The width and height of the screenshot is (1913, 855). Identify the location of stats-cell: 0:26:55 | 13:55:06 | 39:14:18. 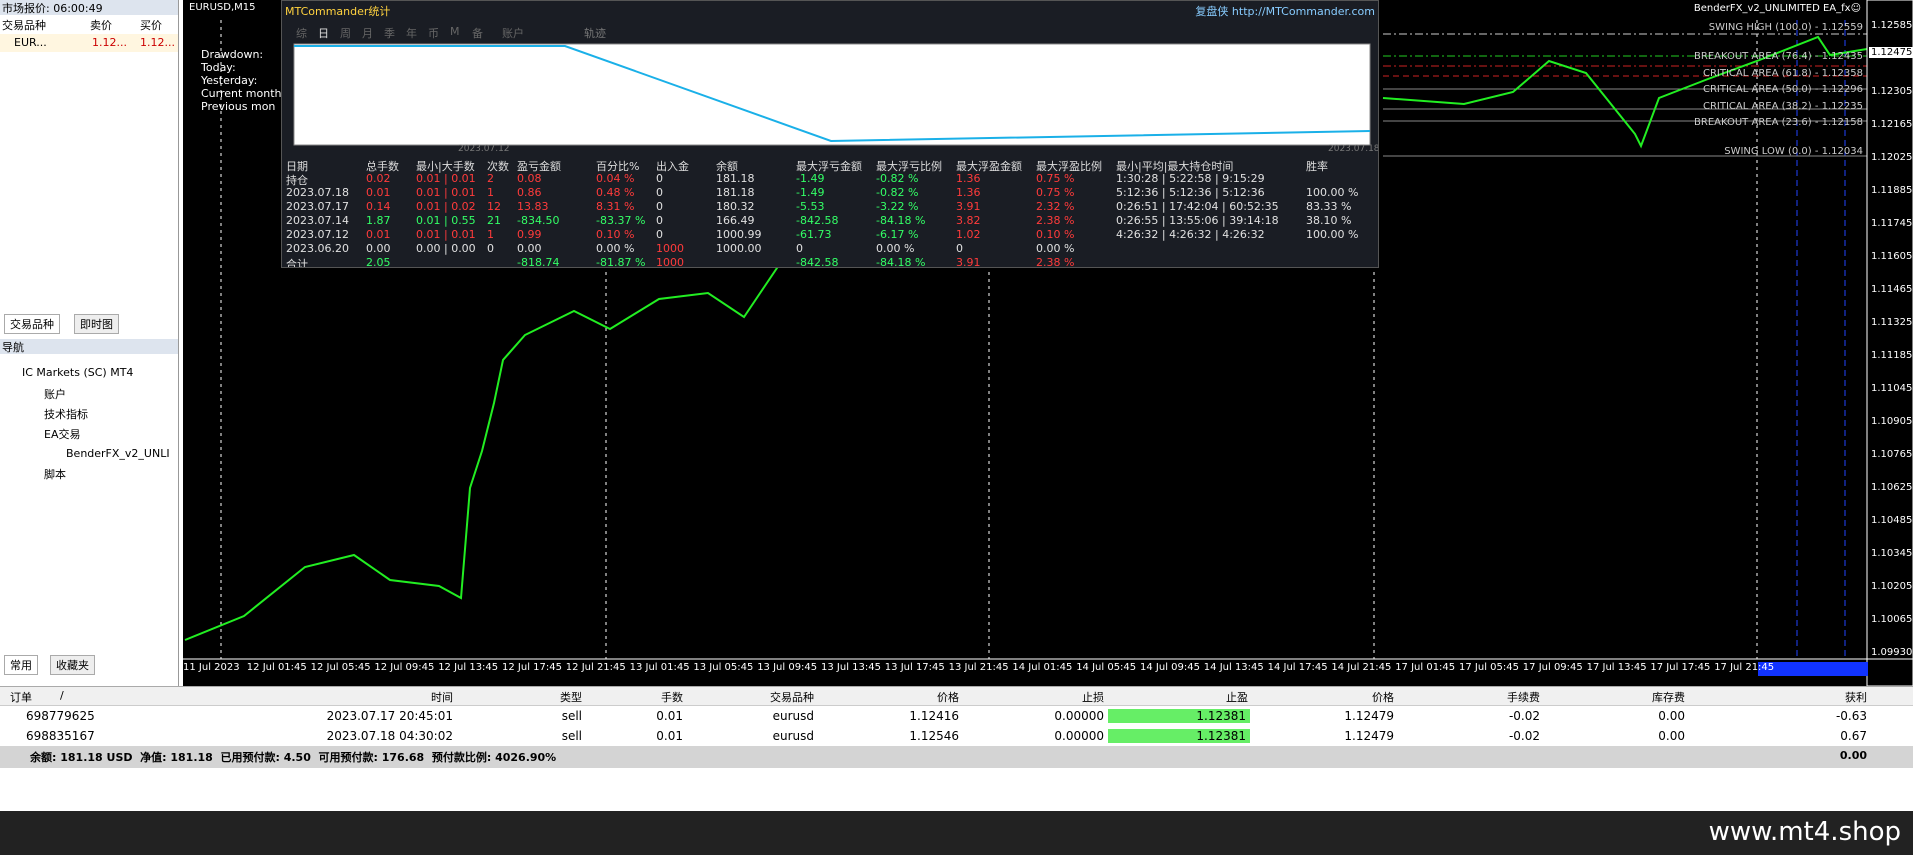
(1197, 220).